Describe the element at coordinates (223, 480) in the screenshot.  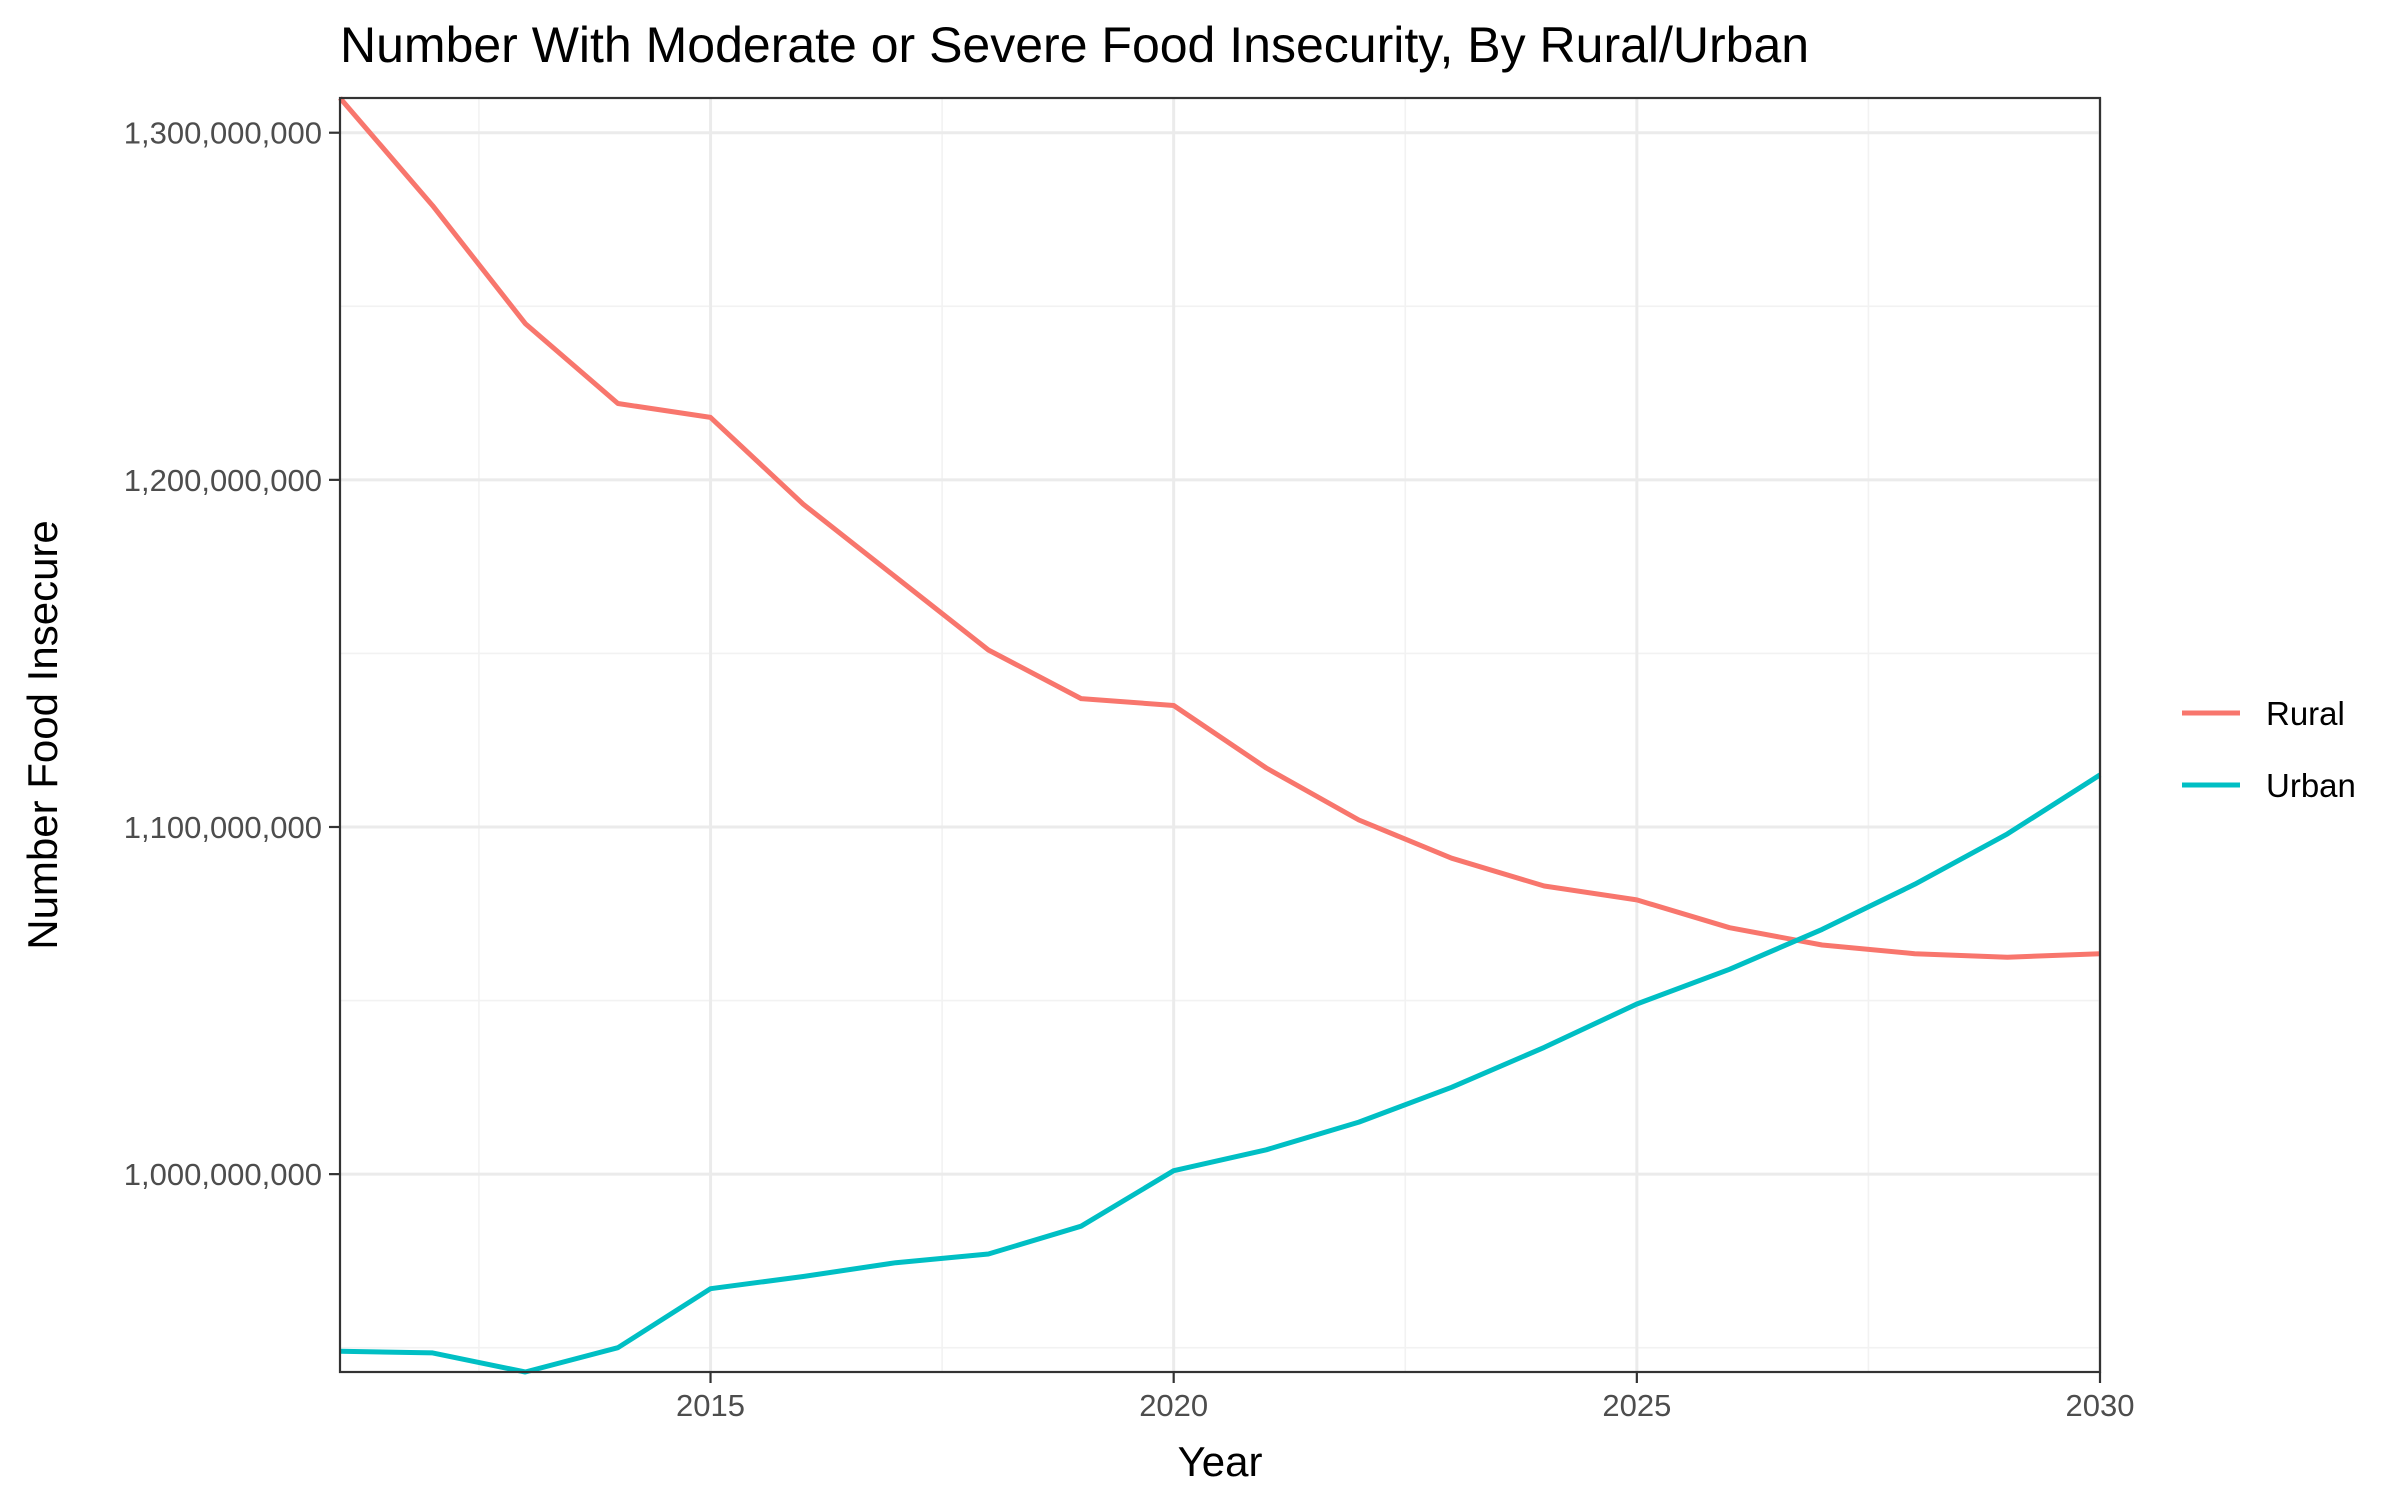
I see `y-tick-label: 1,200,000,000` at that location.